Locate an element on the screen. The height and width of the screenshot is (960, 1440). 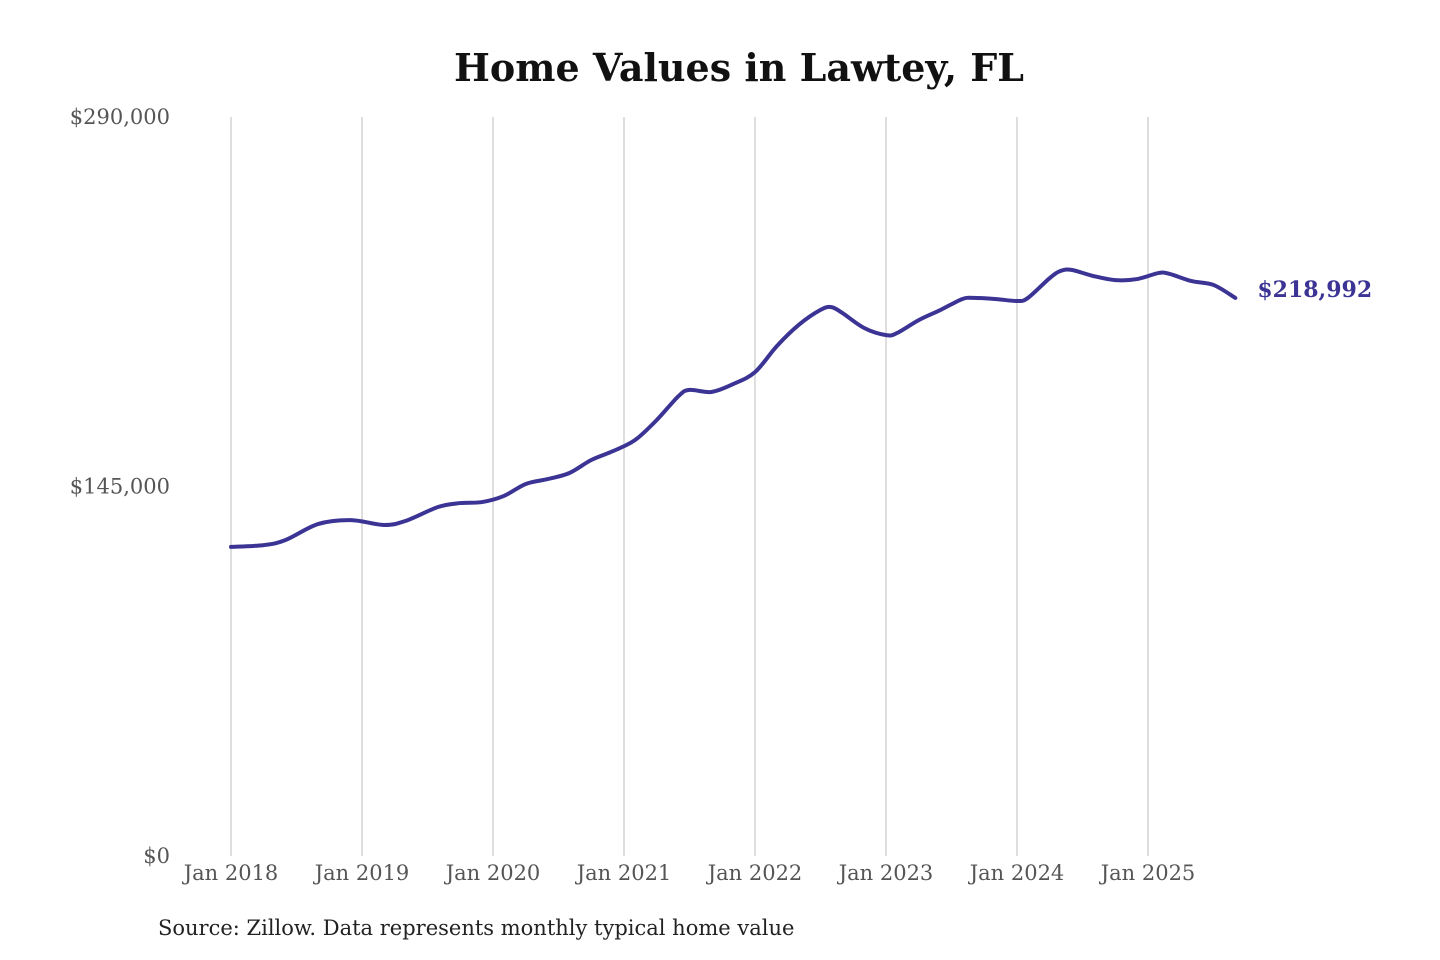
chart-title: Home Values in Lawtey, FL is located at coordinates (739, 67).